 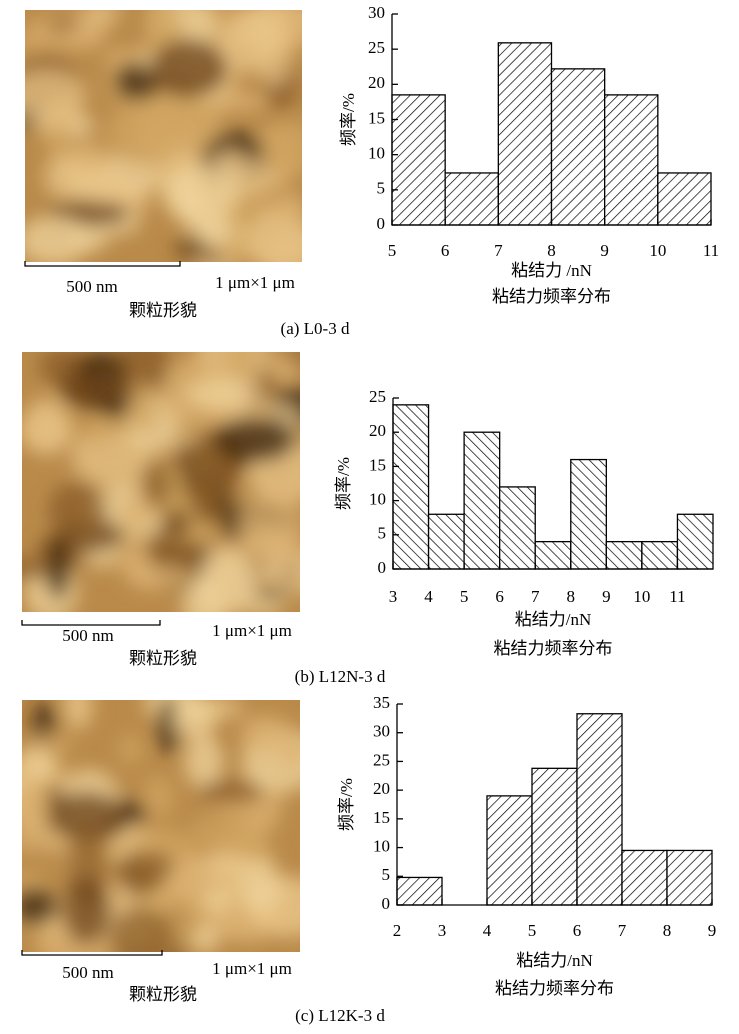 I want to click on x-tick-label: 8, so click(x=571, y=596).